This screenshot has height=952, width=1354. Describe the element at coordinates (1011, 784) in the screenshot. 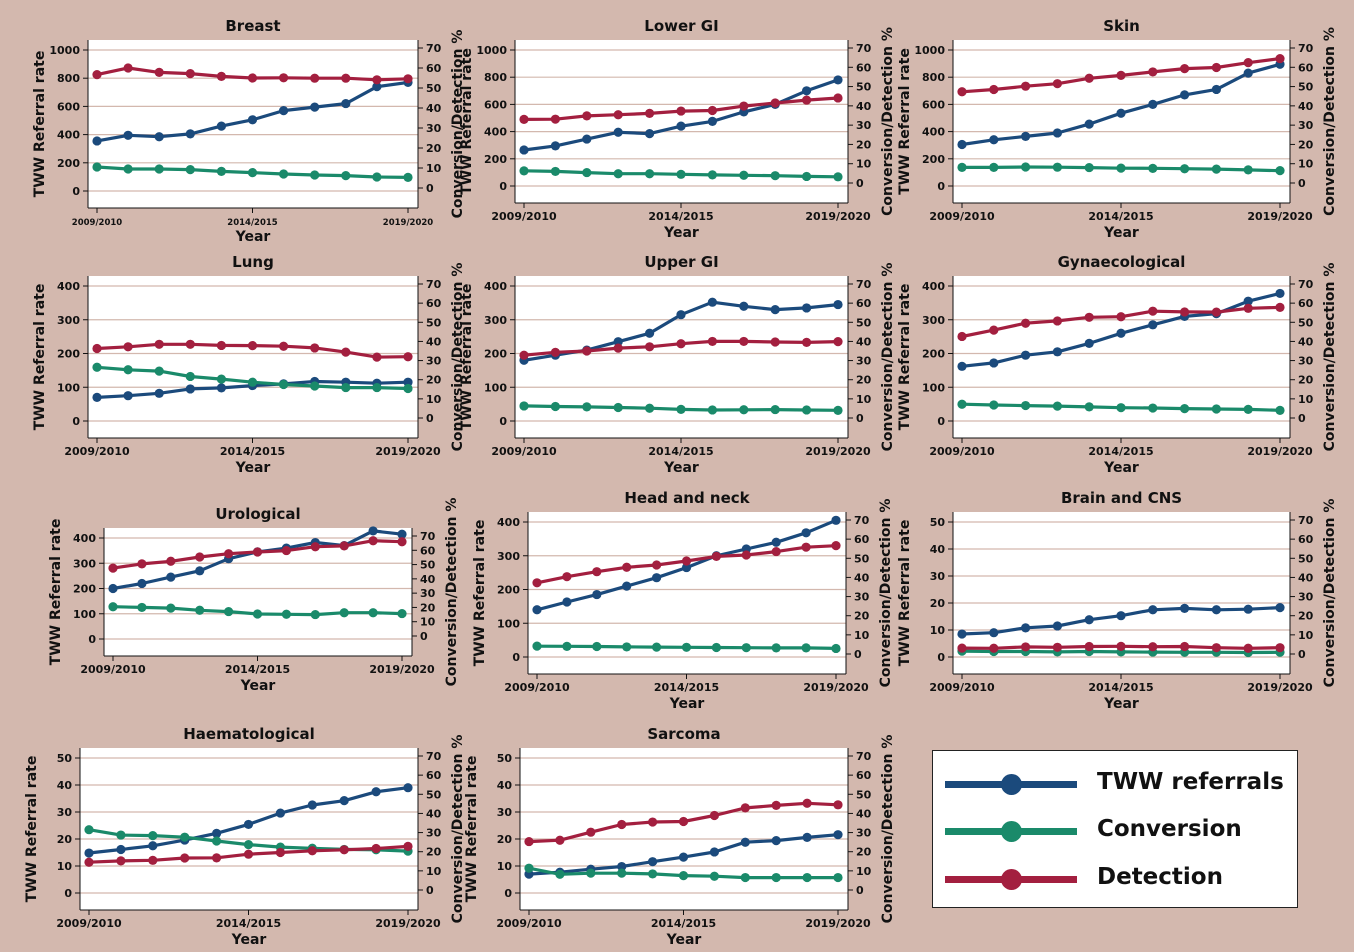

I see `legend-marker-referrals` at that location.